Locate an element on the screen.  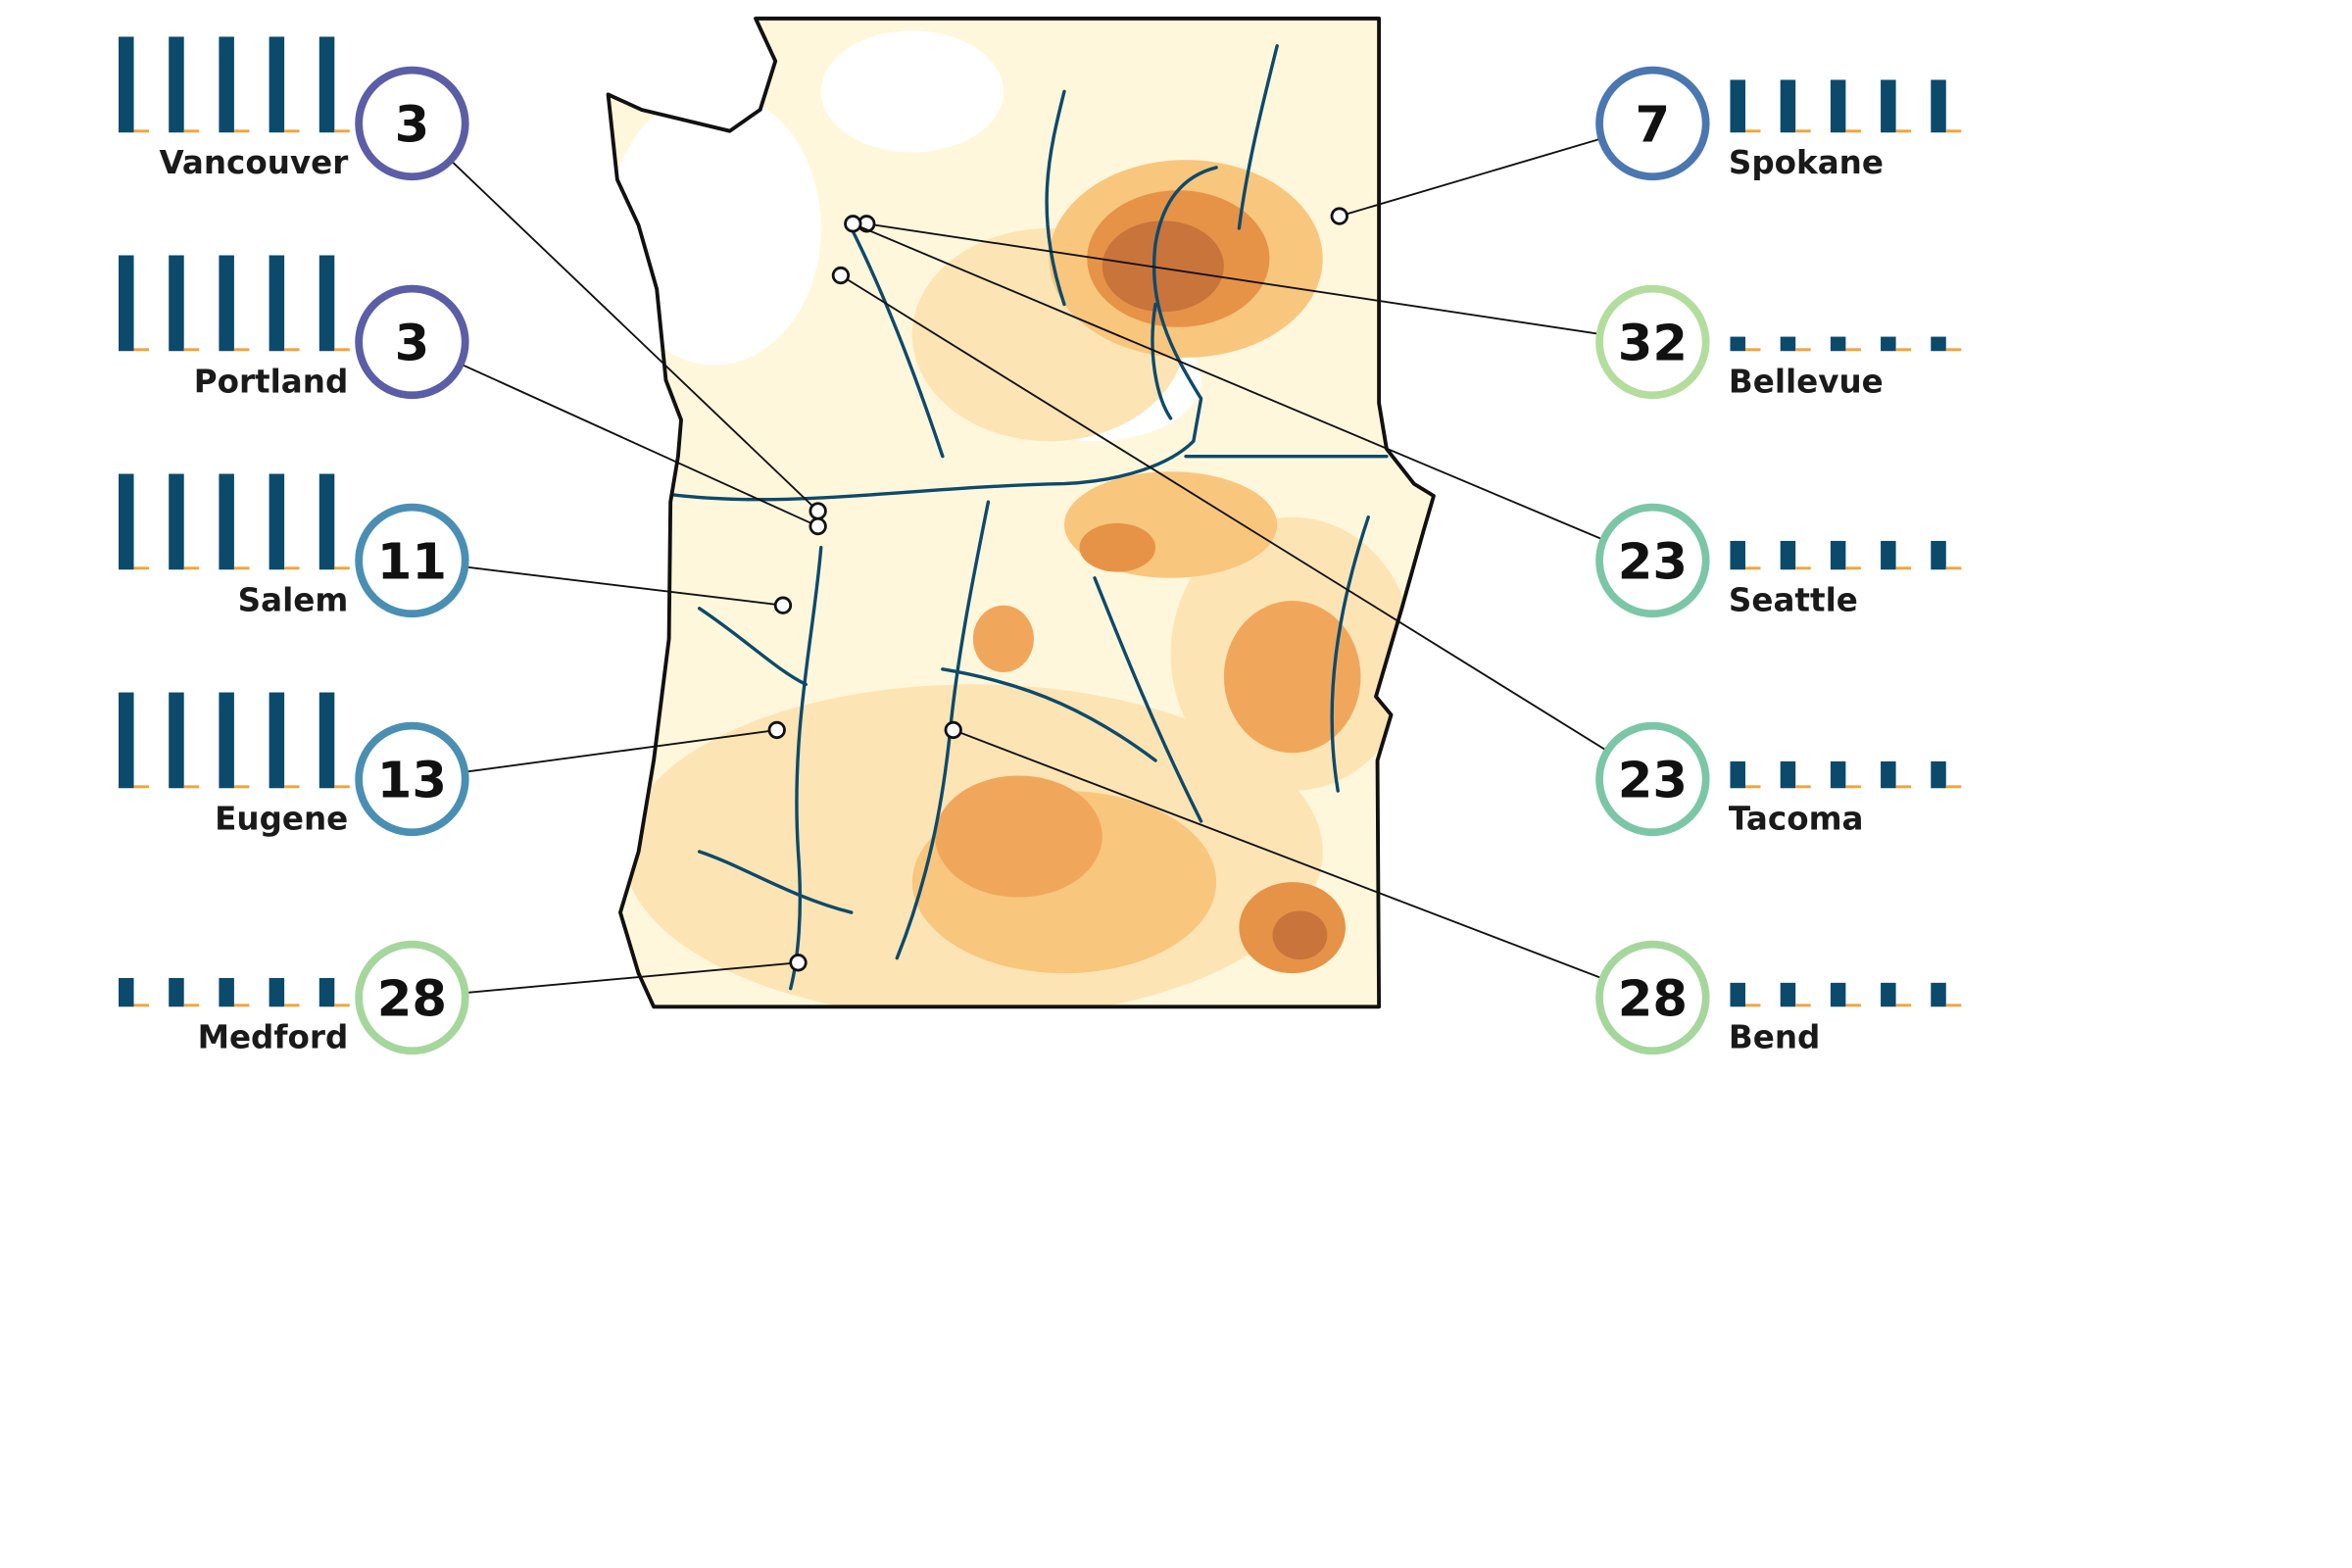
city-name: Tacoma is located at coordinates (1796, 818).